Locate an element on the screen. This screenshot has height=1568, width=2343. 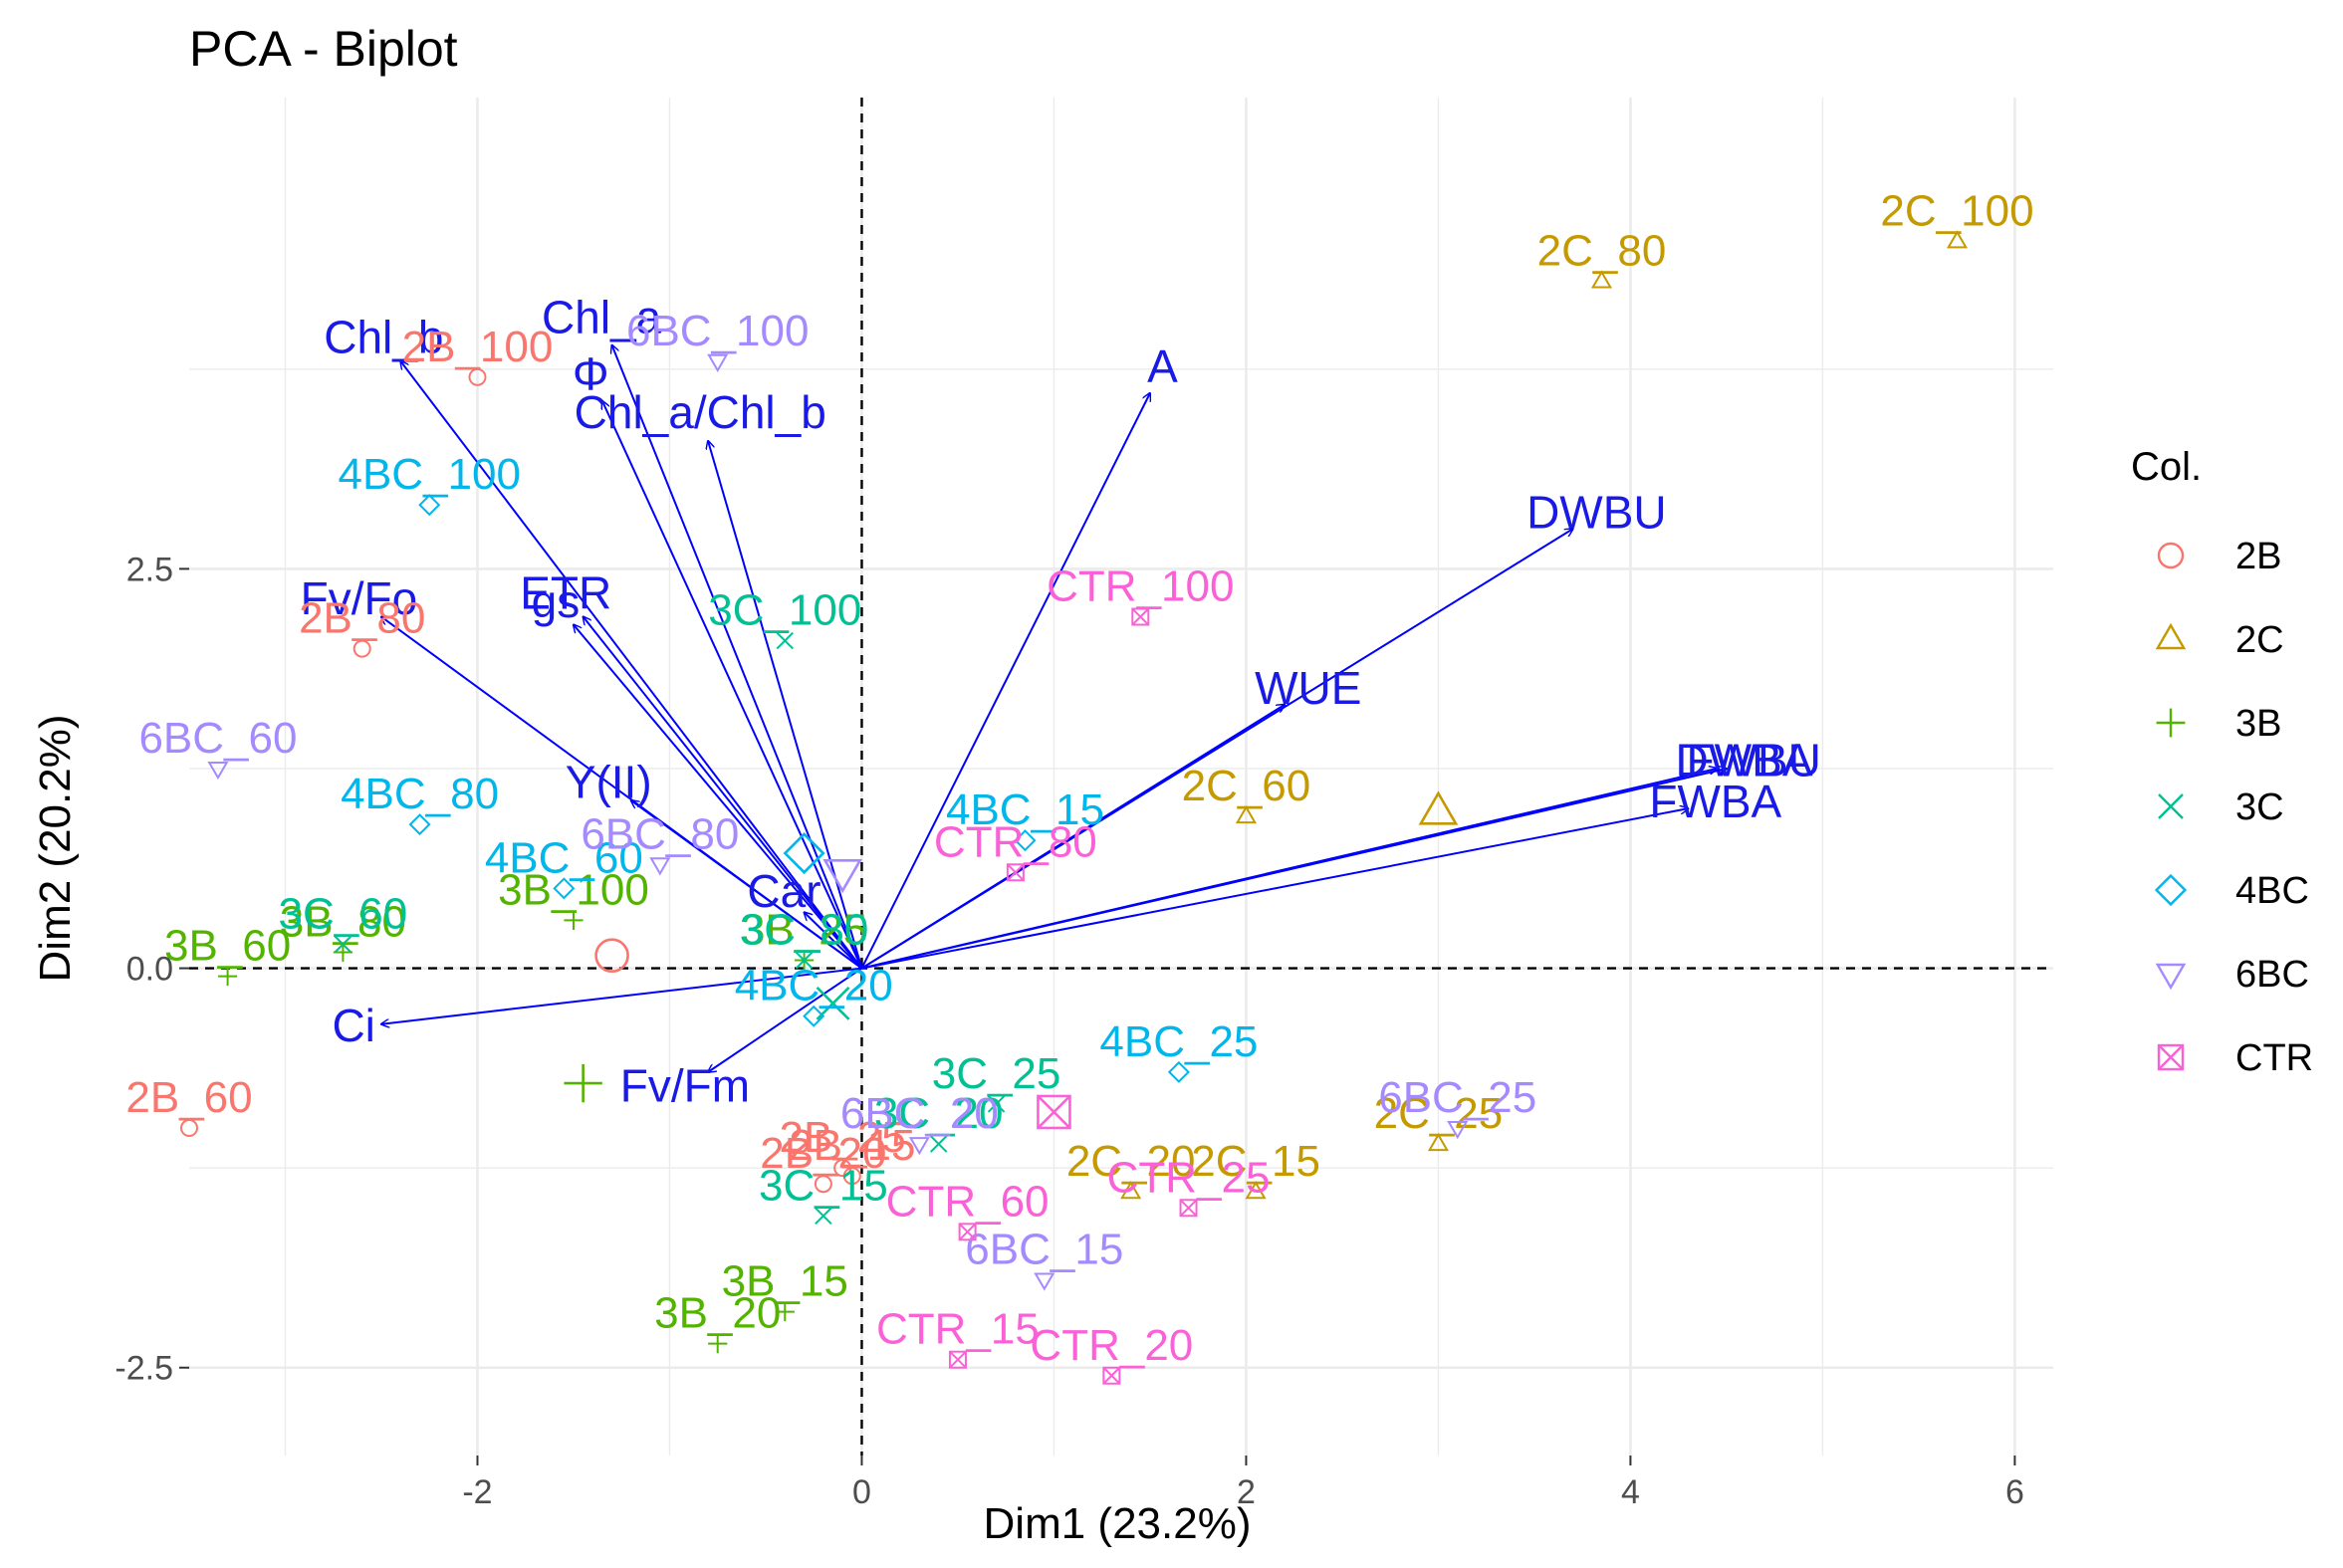
variable-label-phi: Φ is located at coordinates (591, 373).